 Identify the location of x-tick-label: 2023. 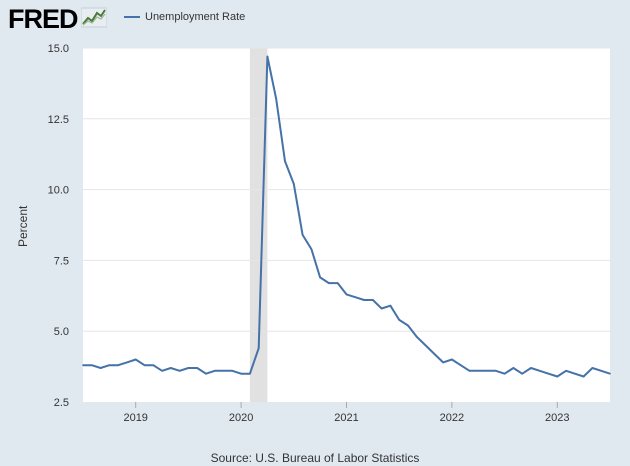
(557, 418).